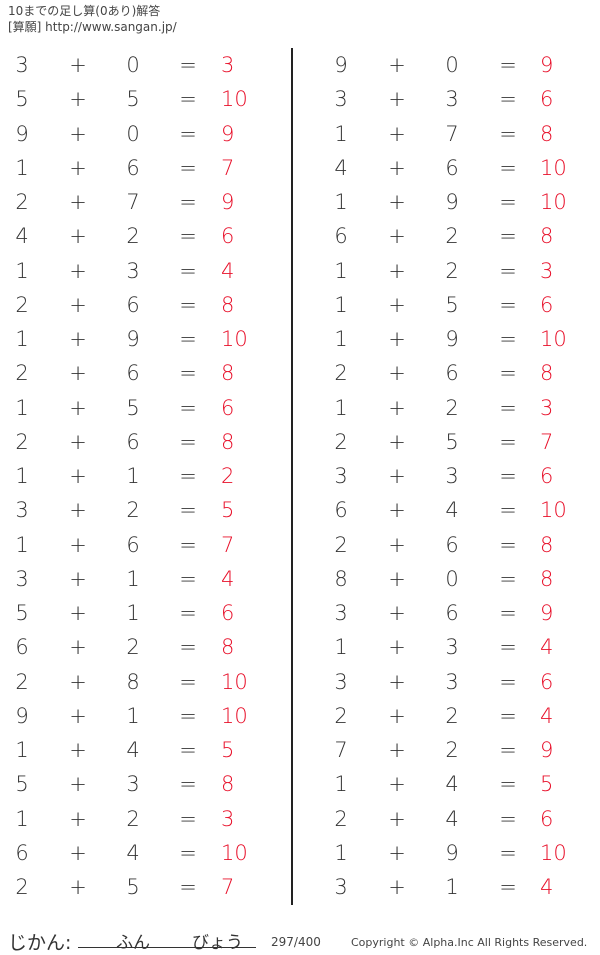  Describe the element at coordinates (22, 99) in the screenshot. I see `operand-a: 5` at that location.